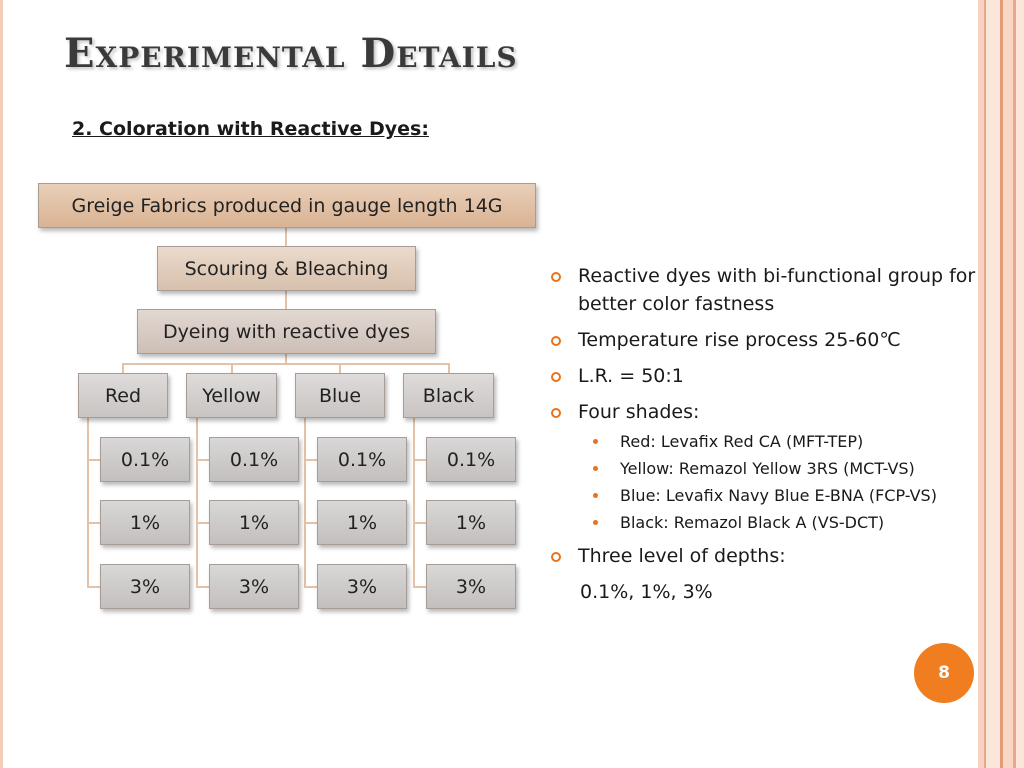  What do you see at coordinates (286, 331) in the screenshot?
I see `flow-step-dyeing: Dyeing with reactive dyes` at bounding box center [286, 331].